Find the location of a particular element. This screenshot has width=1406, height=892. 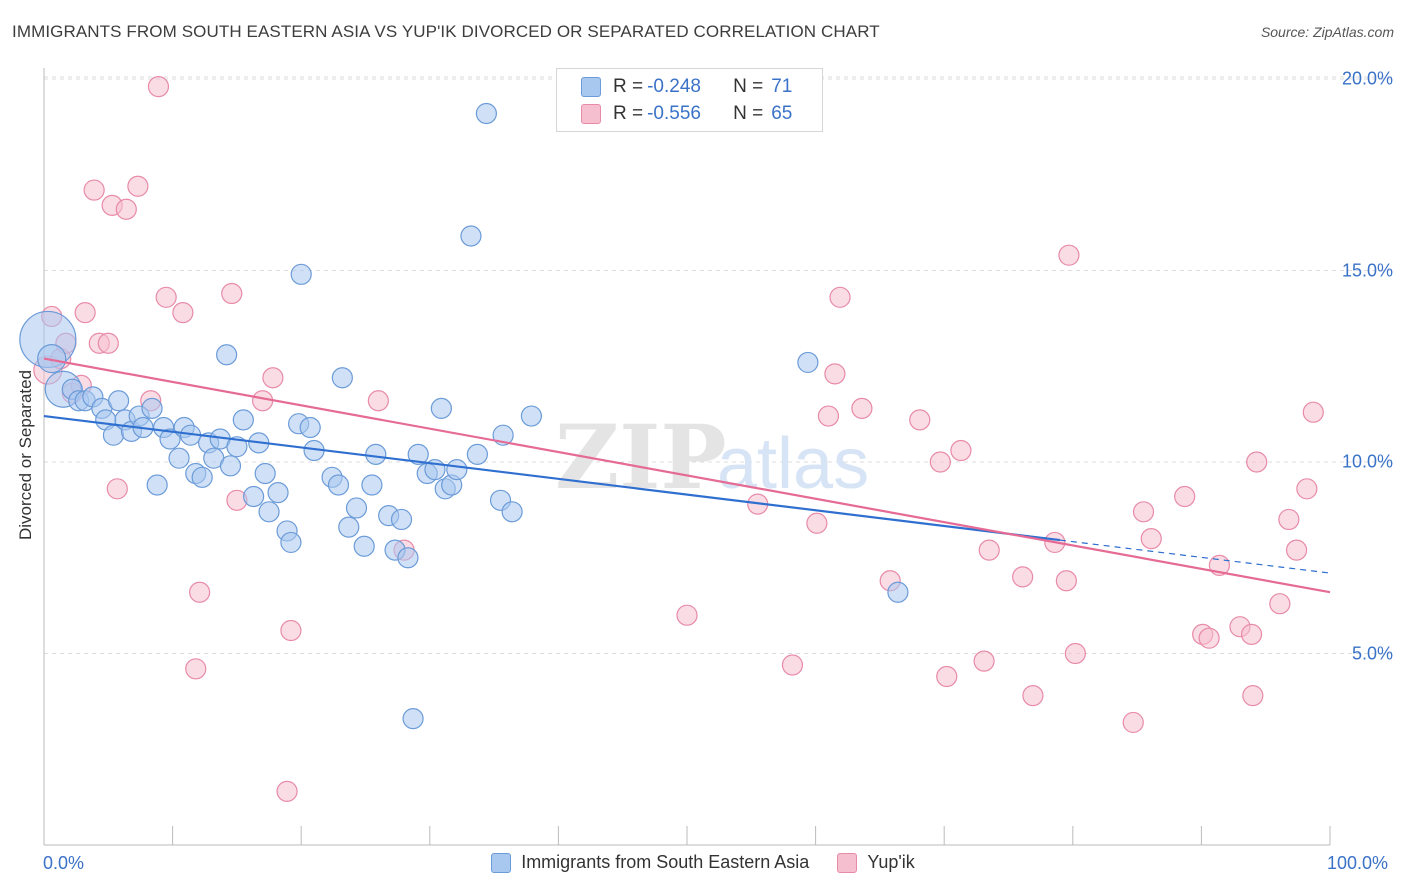

legend-n-value: 71 is located at coordinates (782, 86).